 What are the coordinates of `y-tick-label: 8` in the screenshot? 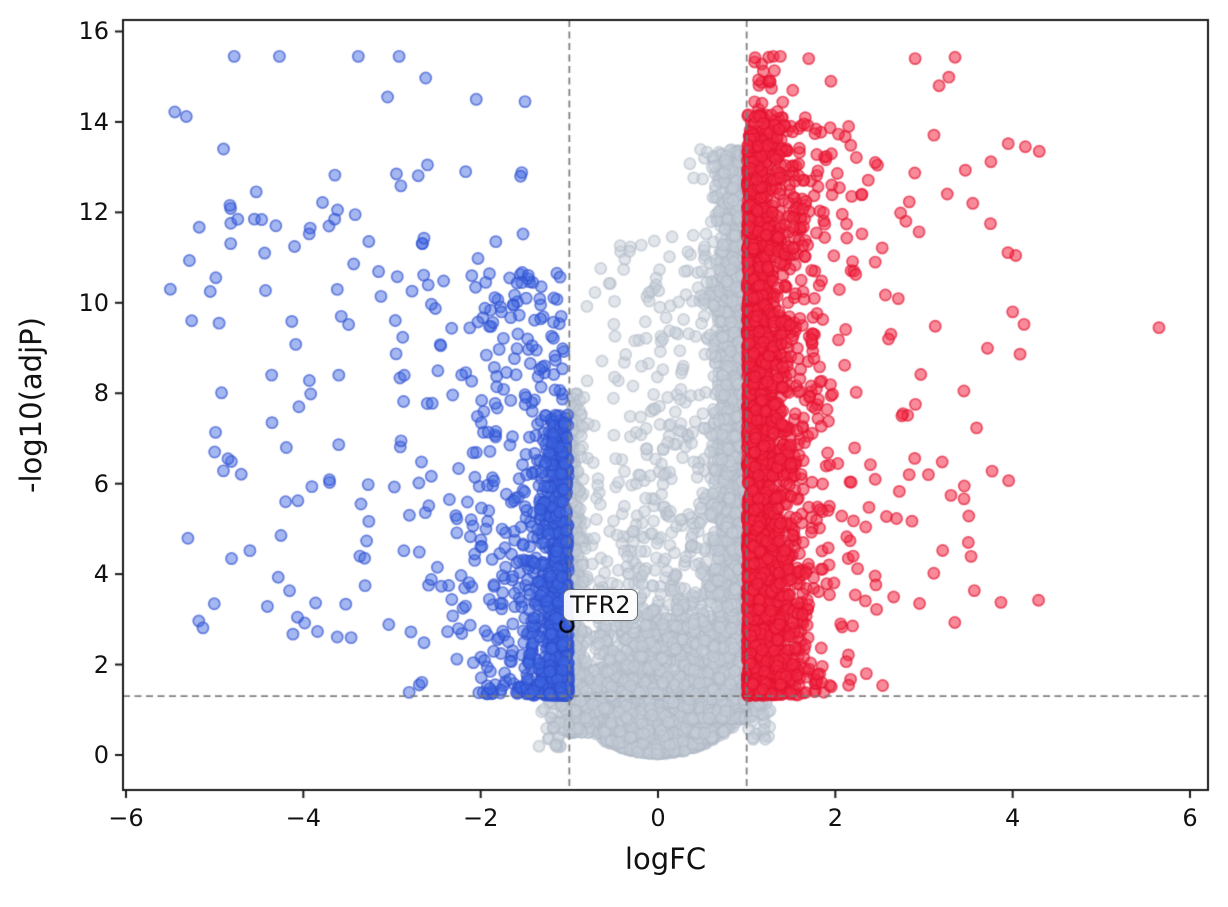 It's located at (101, 393).